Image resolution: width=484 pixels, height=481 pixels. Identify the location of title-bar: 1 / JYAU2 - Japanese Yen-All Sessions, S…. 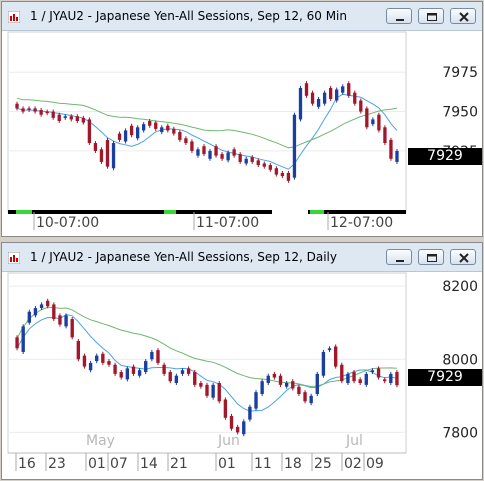
(242, 257).